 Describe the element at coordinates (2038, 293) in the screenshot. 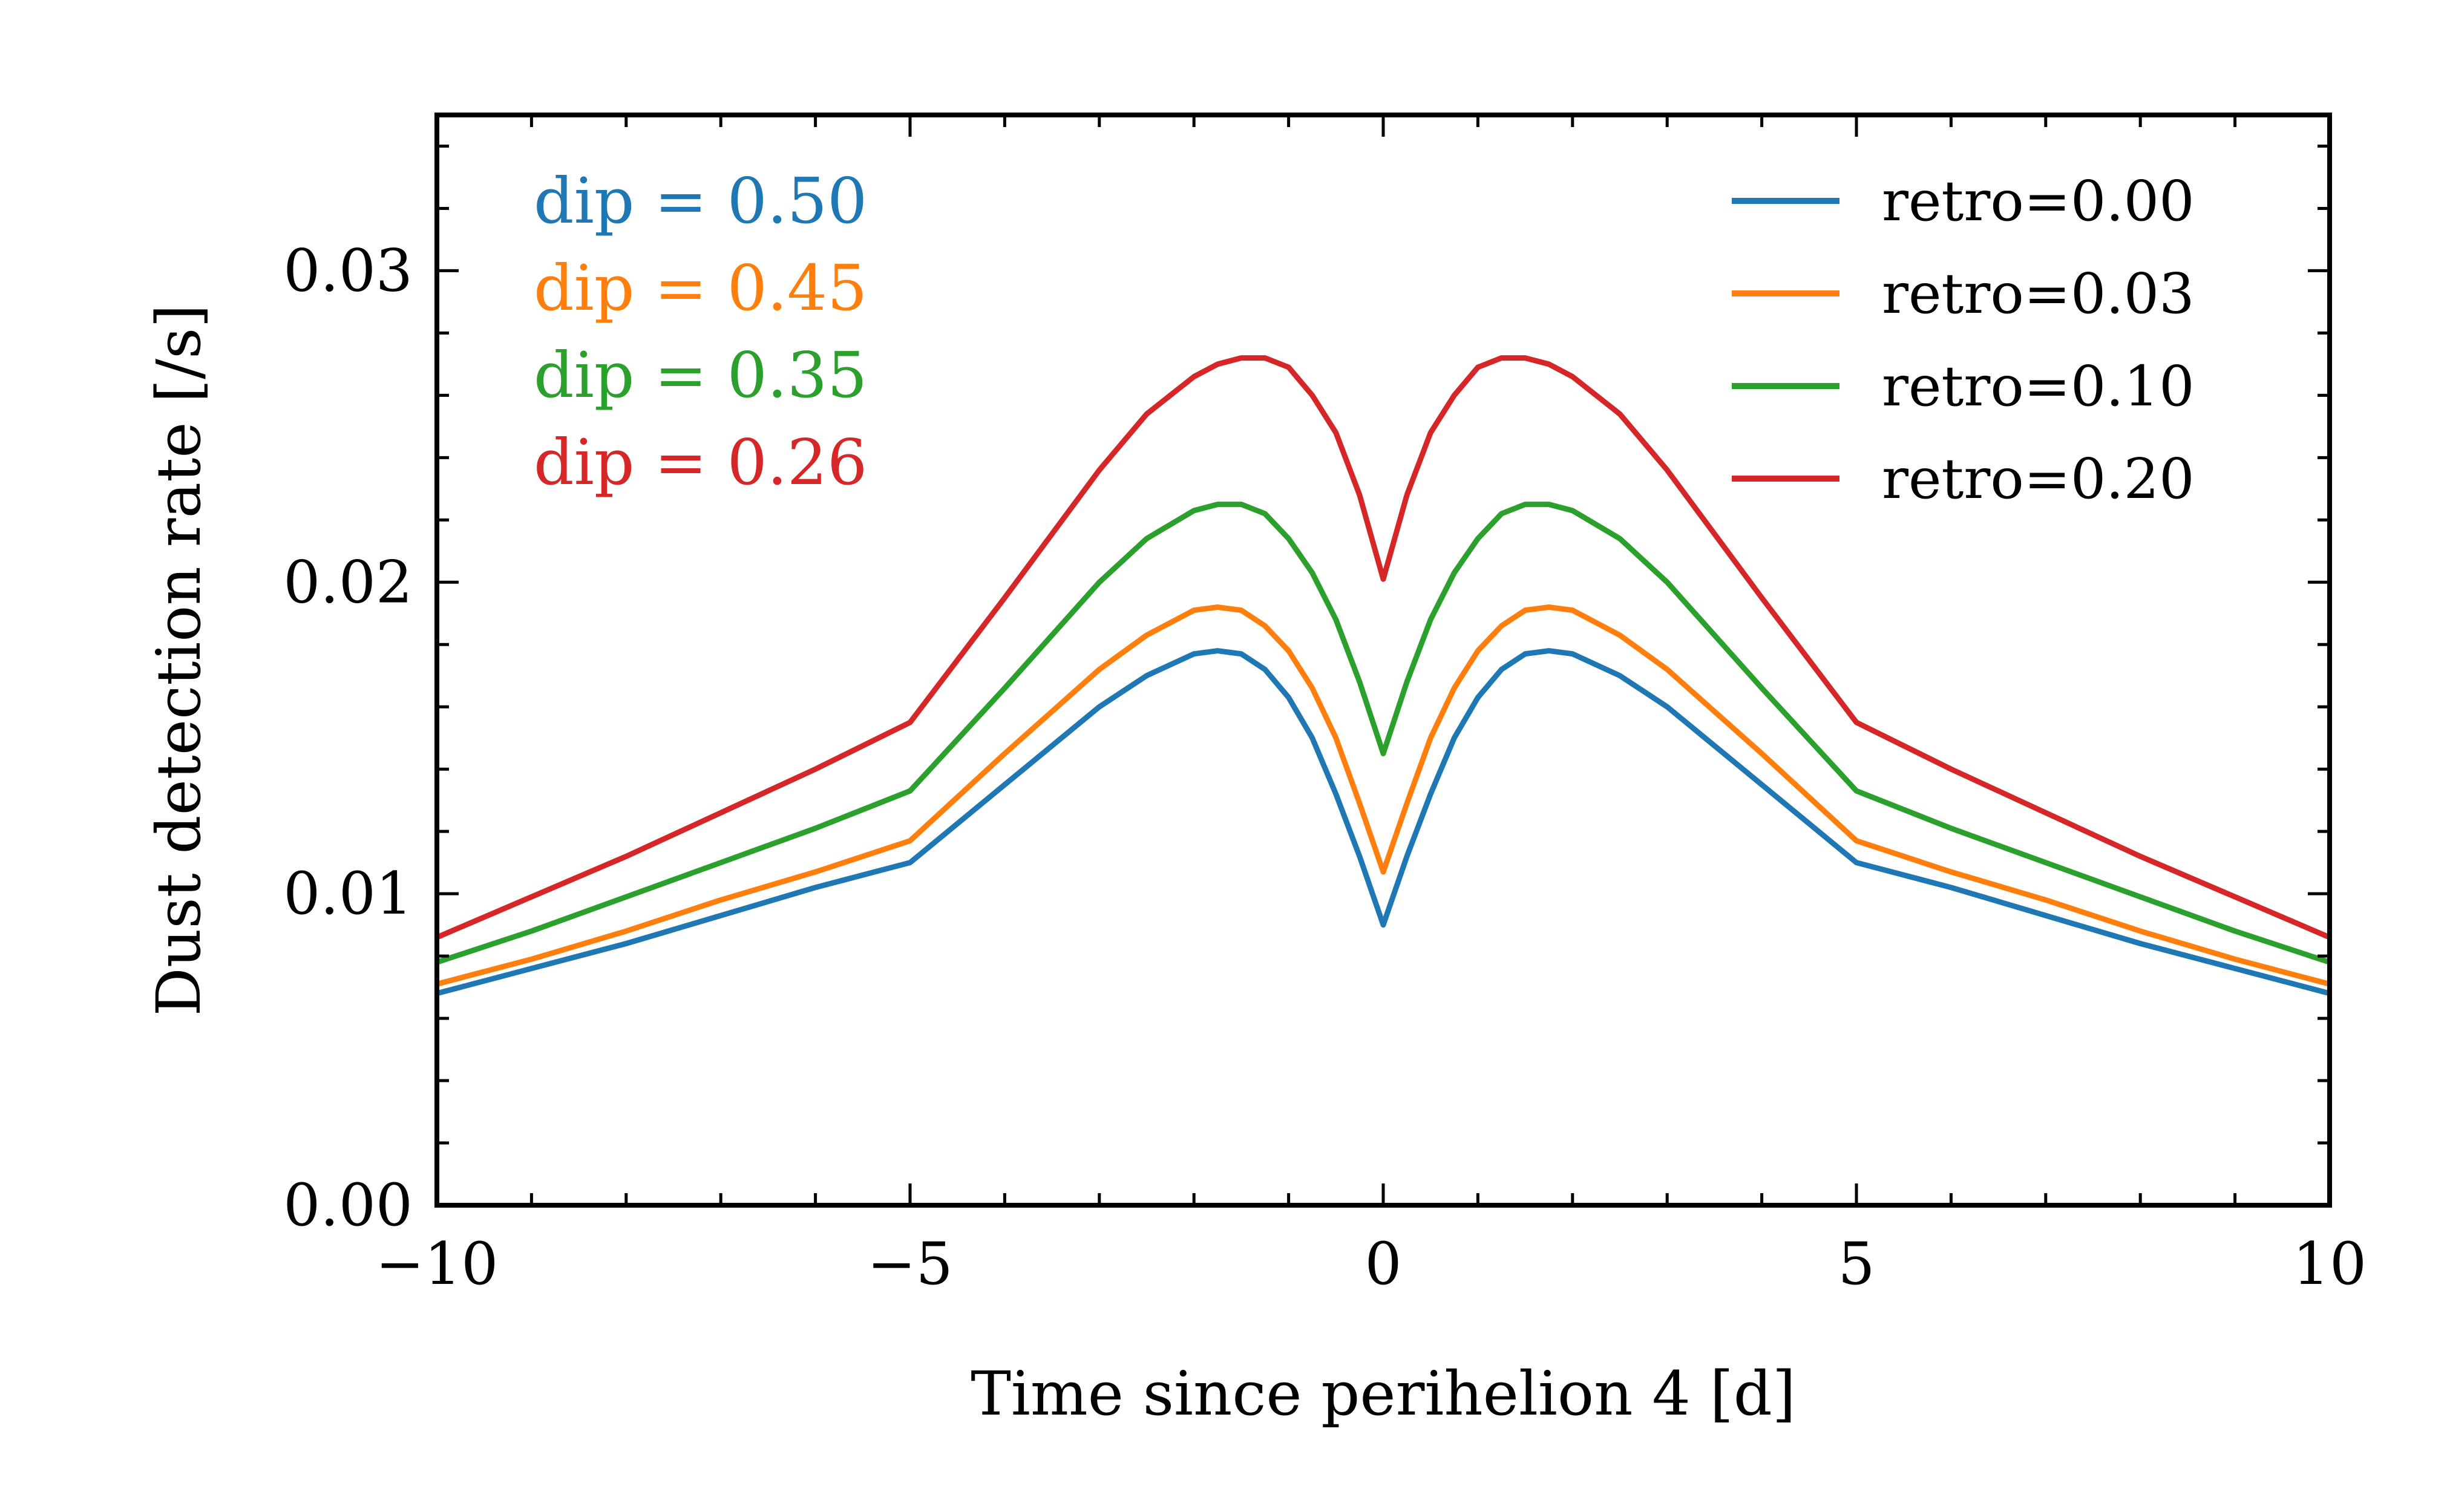

I see `legend-label: retro=0.03` at that location.